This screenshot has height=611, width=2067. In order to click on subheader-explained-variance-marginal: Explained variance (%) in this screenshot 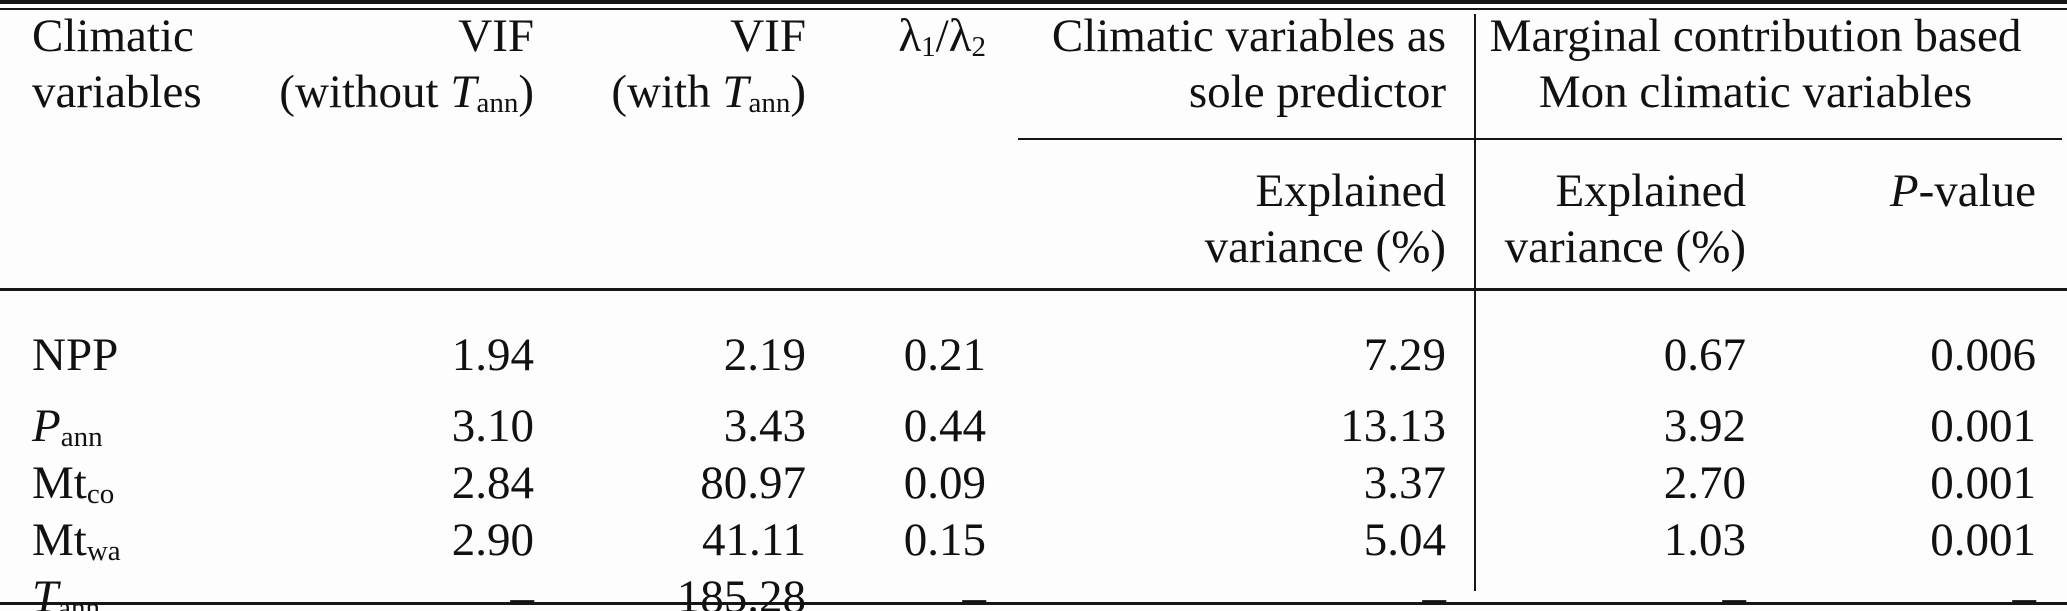, I will do `click(1625, 219)`.